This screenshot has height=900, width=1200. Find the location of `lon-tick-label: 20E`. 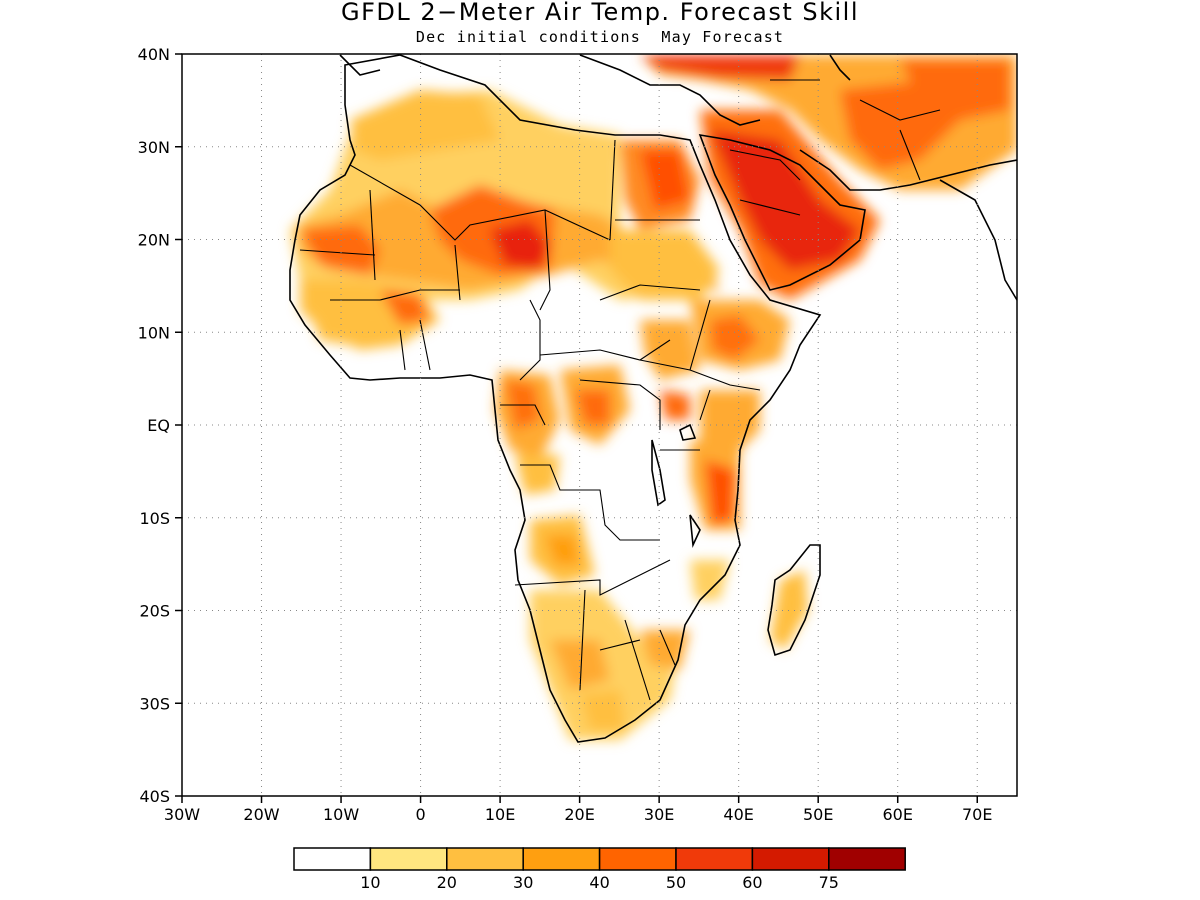

lon-tick-label: 20E is located at coordinates (579, 814).